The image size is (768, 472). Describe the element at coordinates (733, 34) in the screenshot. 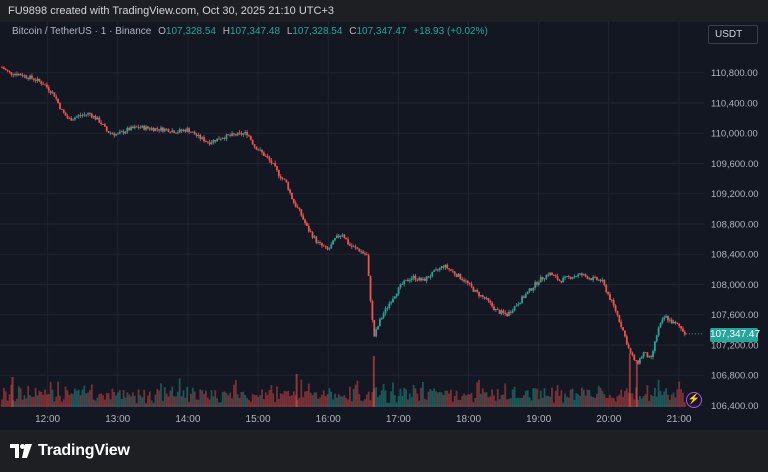

I see `currency-button: USDT` at that location.